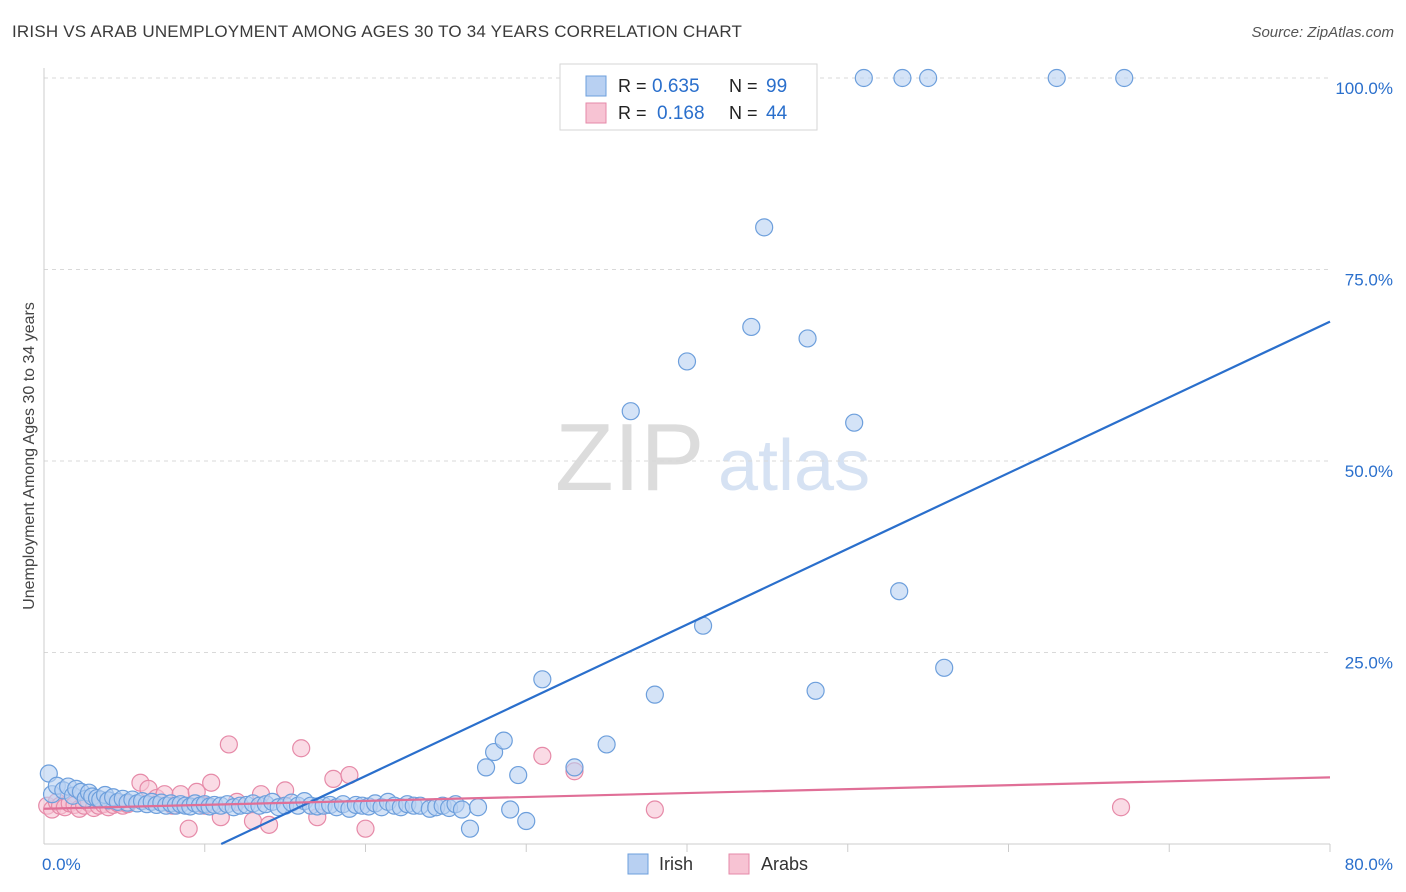  Describe the element at coordinates (596, 113) in the screenshot. I see `legend-swatch-arabs` at that location.